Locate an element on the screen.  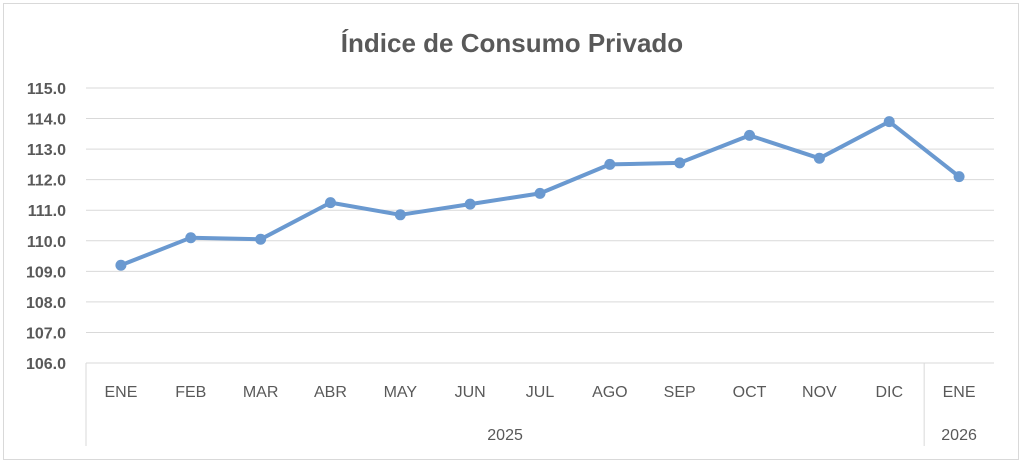
x-tick-label: FEB is located at coordinates (190, 392).